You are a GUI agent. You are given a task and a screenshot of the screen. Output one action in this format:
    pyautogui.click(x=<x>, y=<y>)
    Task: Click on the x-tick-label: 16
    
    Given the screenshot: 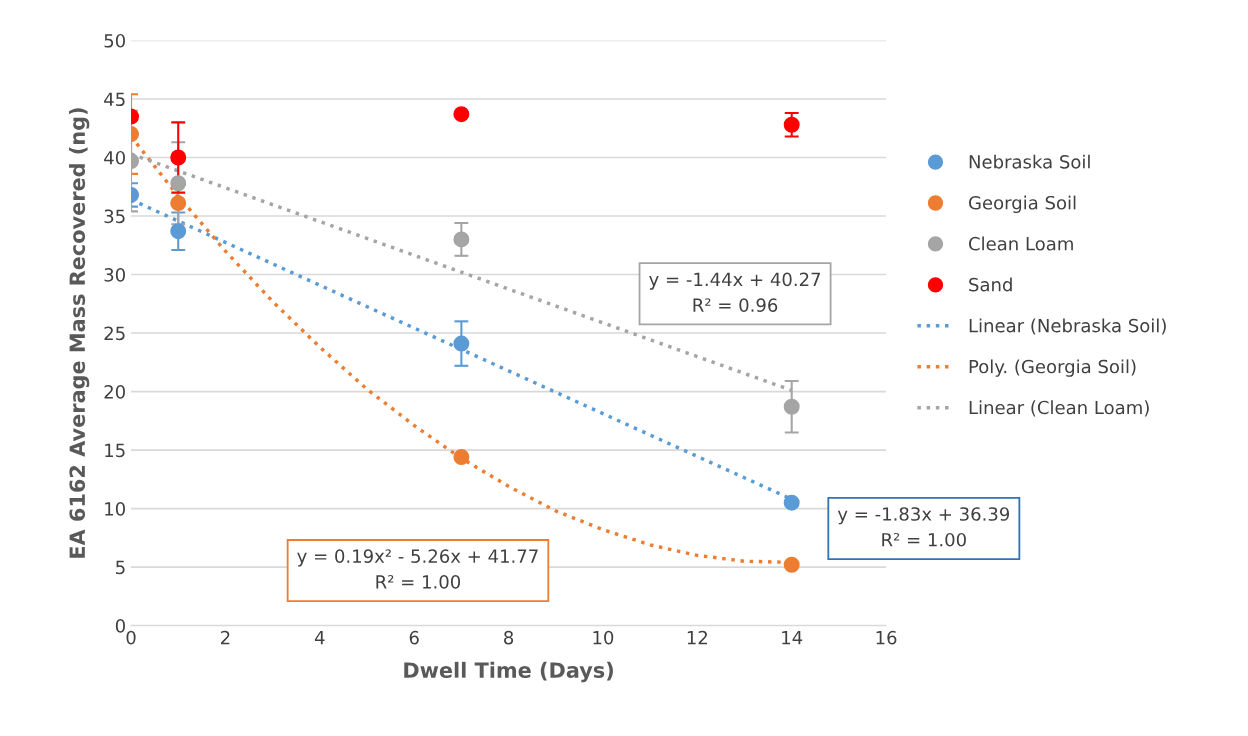 What is the action you would take?
    pyautogui.click(x=886, y=637)
    